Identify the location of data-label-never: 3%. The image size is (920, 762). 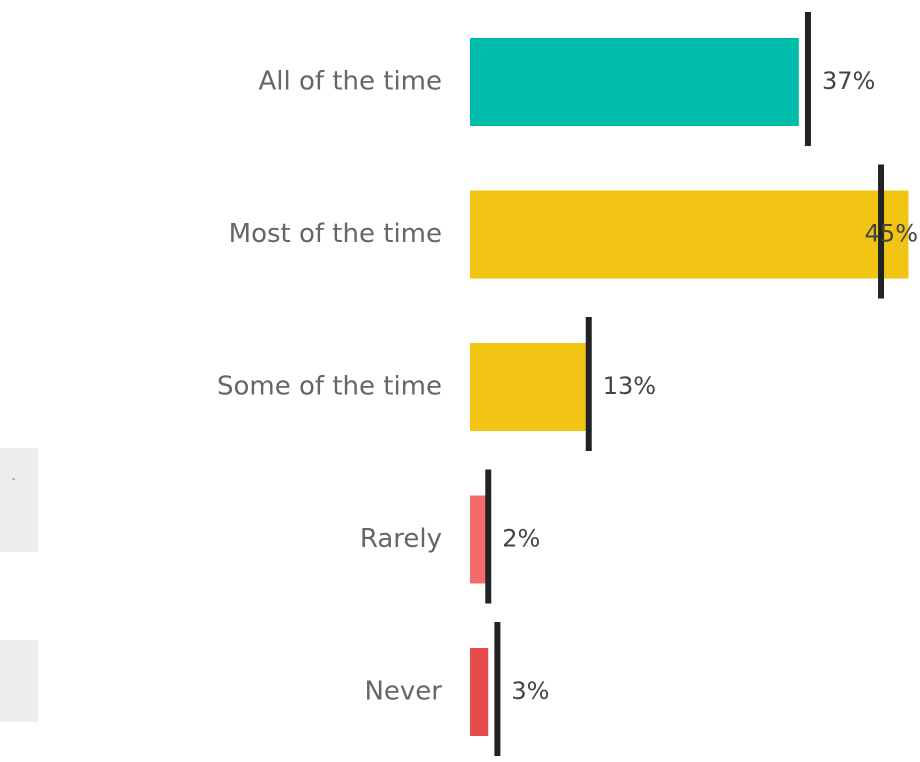
(530, 691).